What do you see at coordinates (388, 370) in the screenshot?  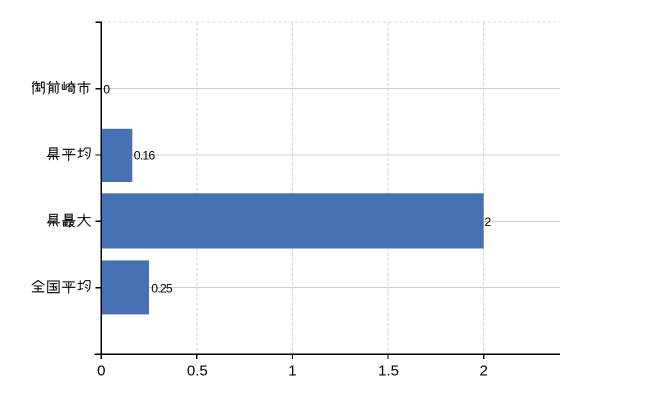 I see `svg-text: 1.5` at bounding box center [388, 370].